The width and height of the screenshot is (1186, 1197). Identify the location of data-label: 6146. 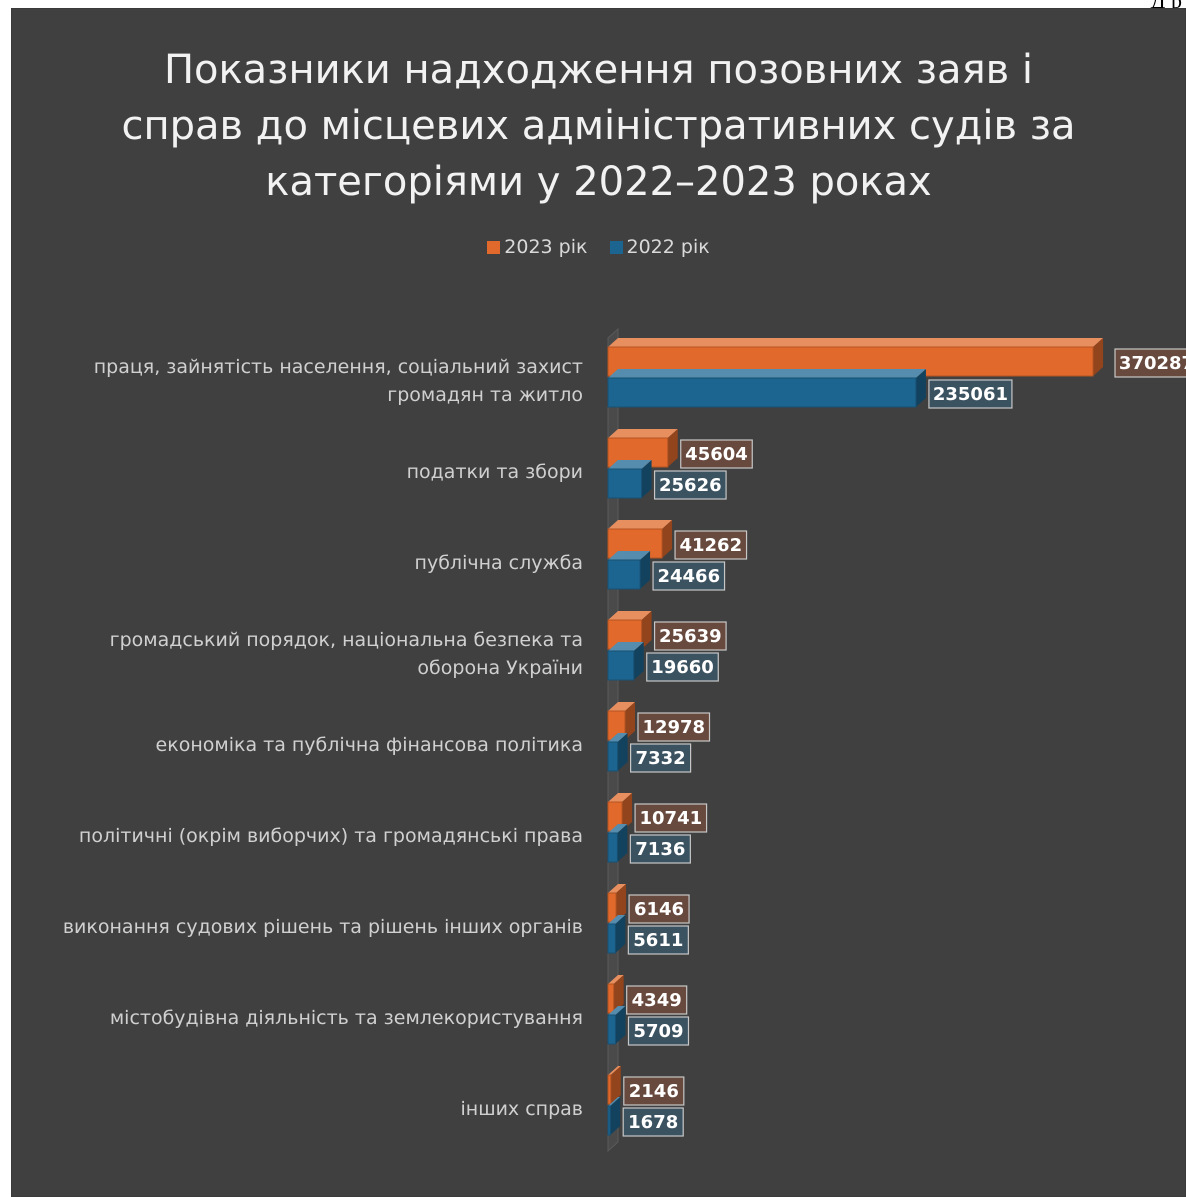
(659, 909).